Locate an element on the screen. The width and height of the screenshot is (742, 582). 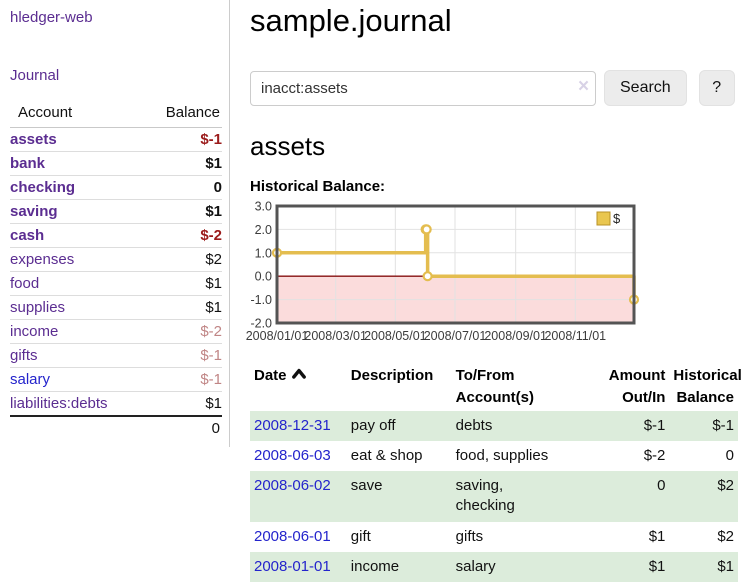
table-row: 2008-06-03 eat & shop food, supplies $-2 0 is located at coordinates (494, 456).